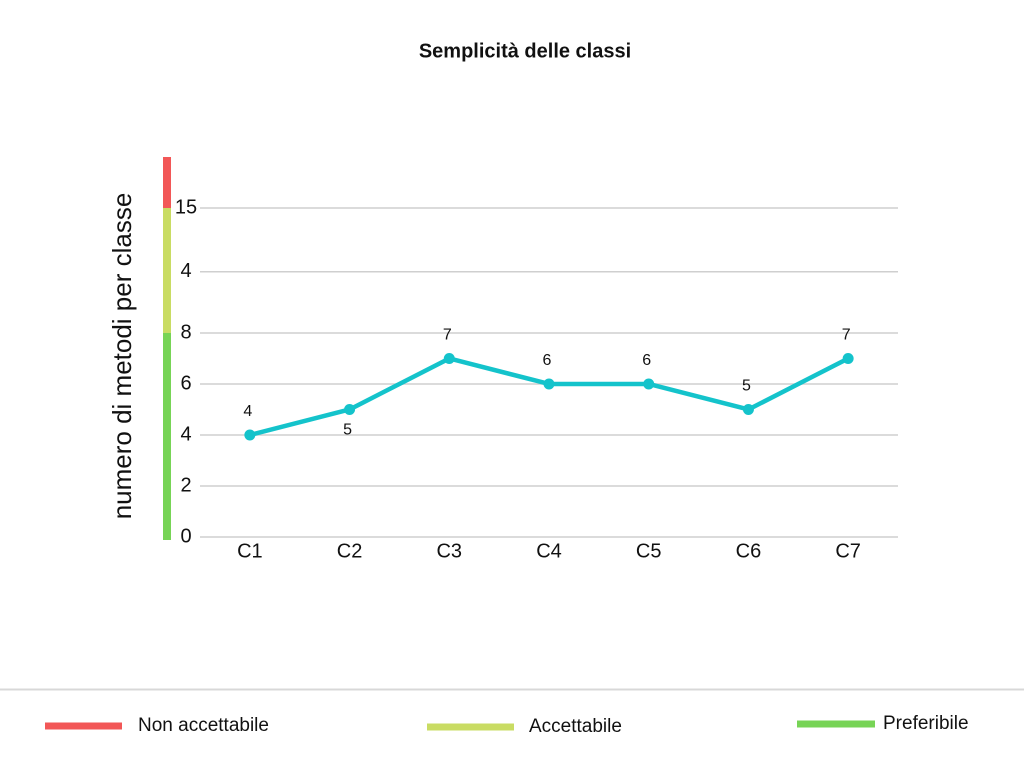 The width and height of the screenshot is (1024, 768). I want to click on x-tick-label: C5, so click(649, 551).